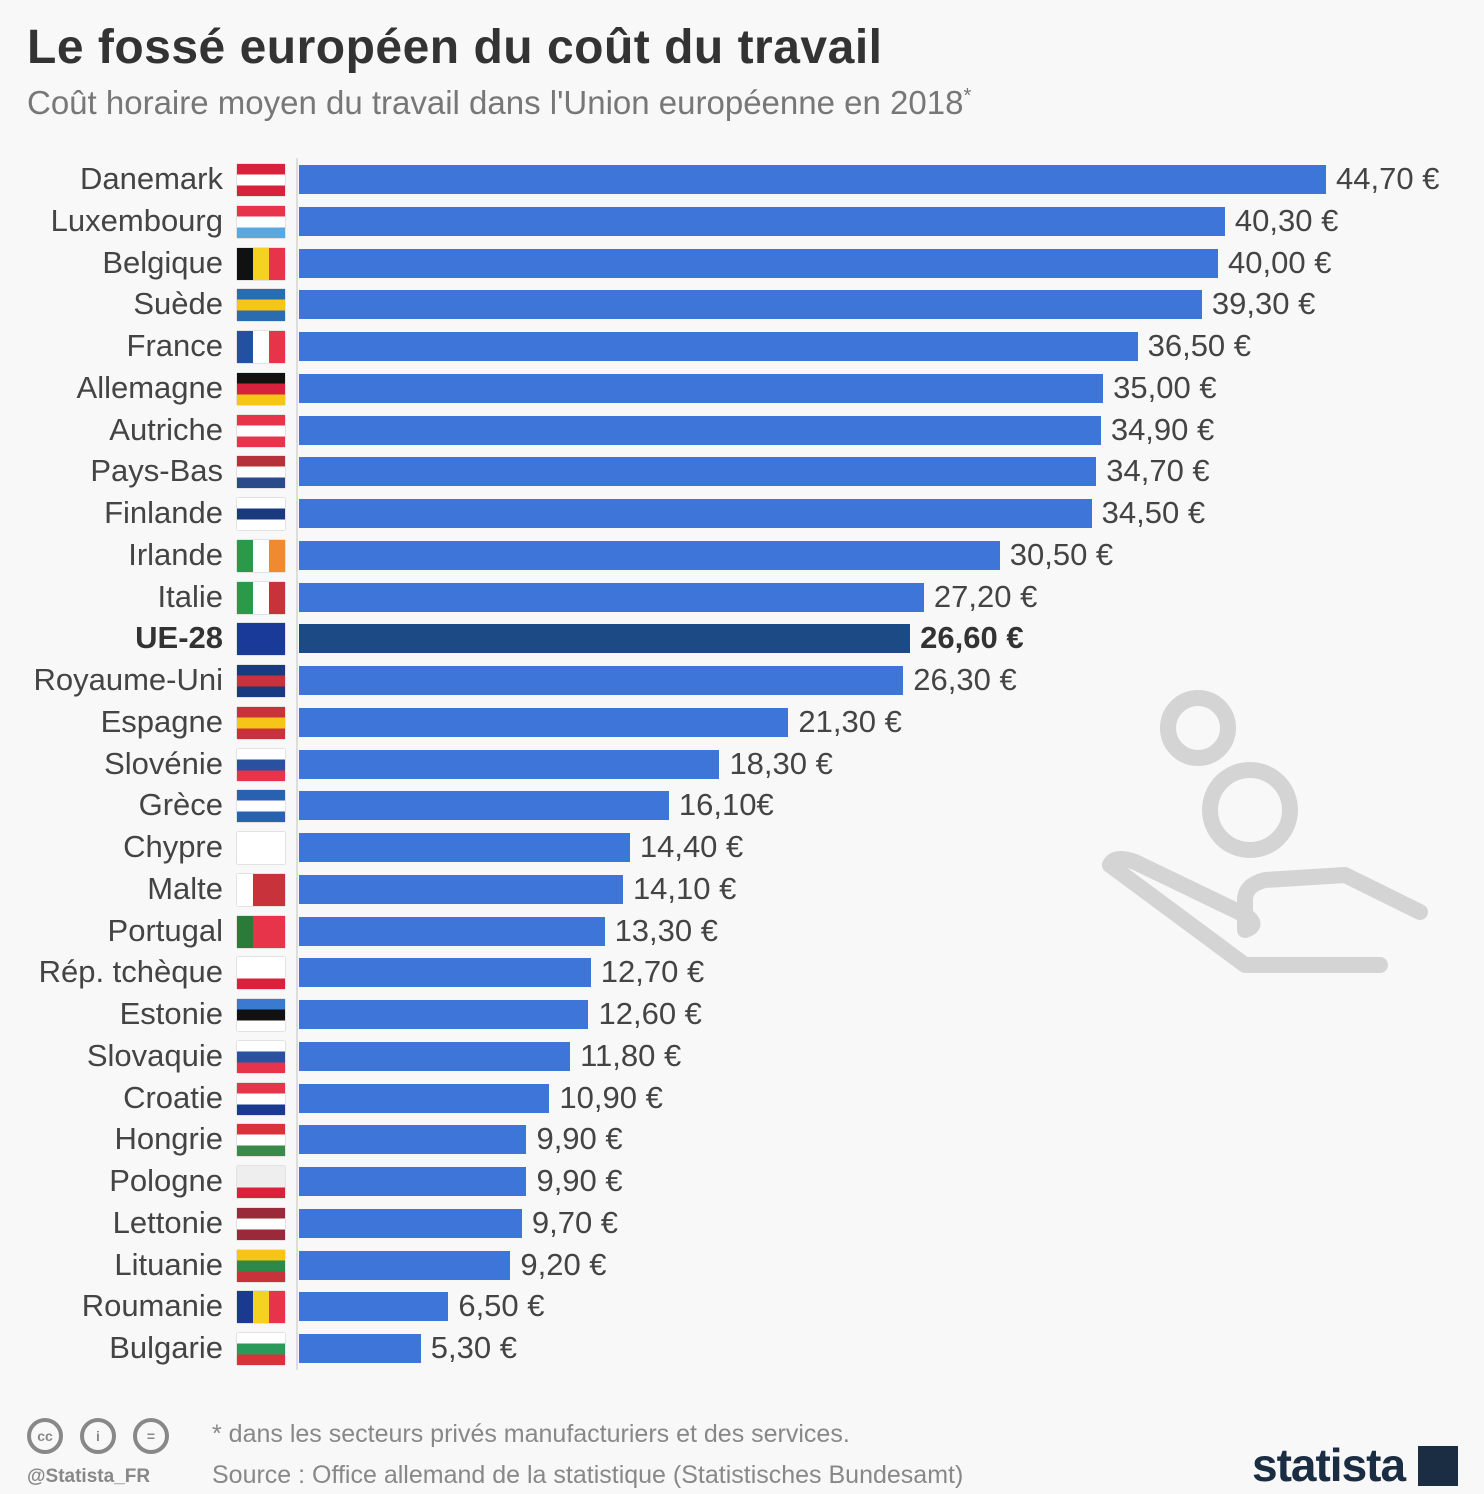 This screenshot has height=1494, width=1484. Describe the element at coordinates (179, 638) in the screenshot. I see `category-label: UE-28` at that location.